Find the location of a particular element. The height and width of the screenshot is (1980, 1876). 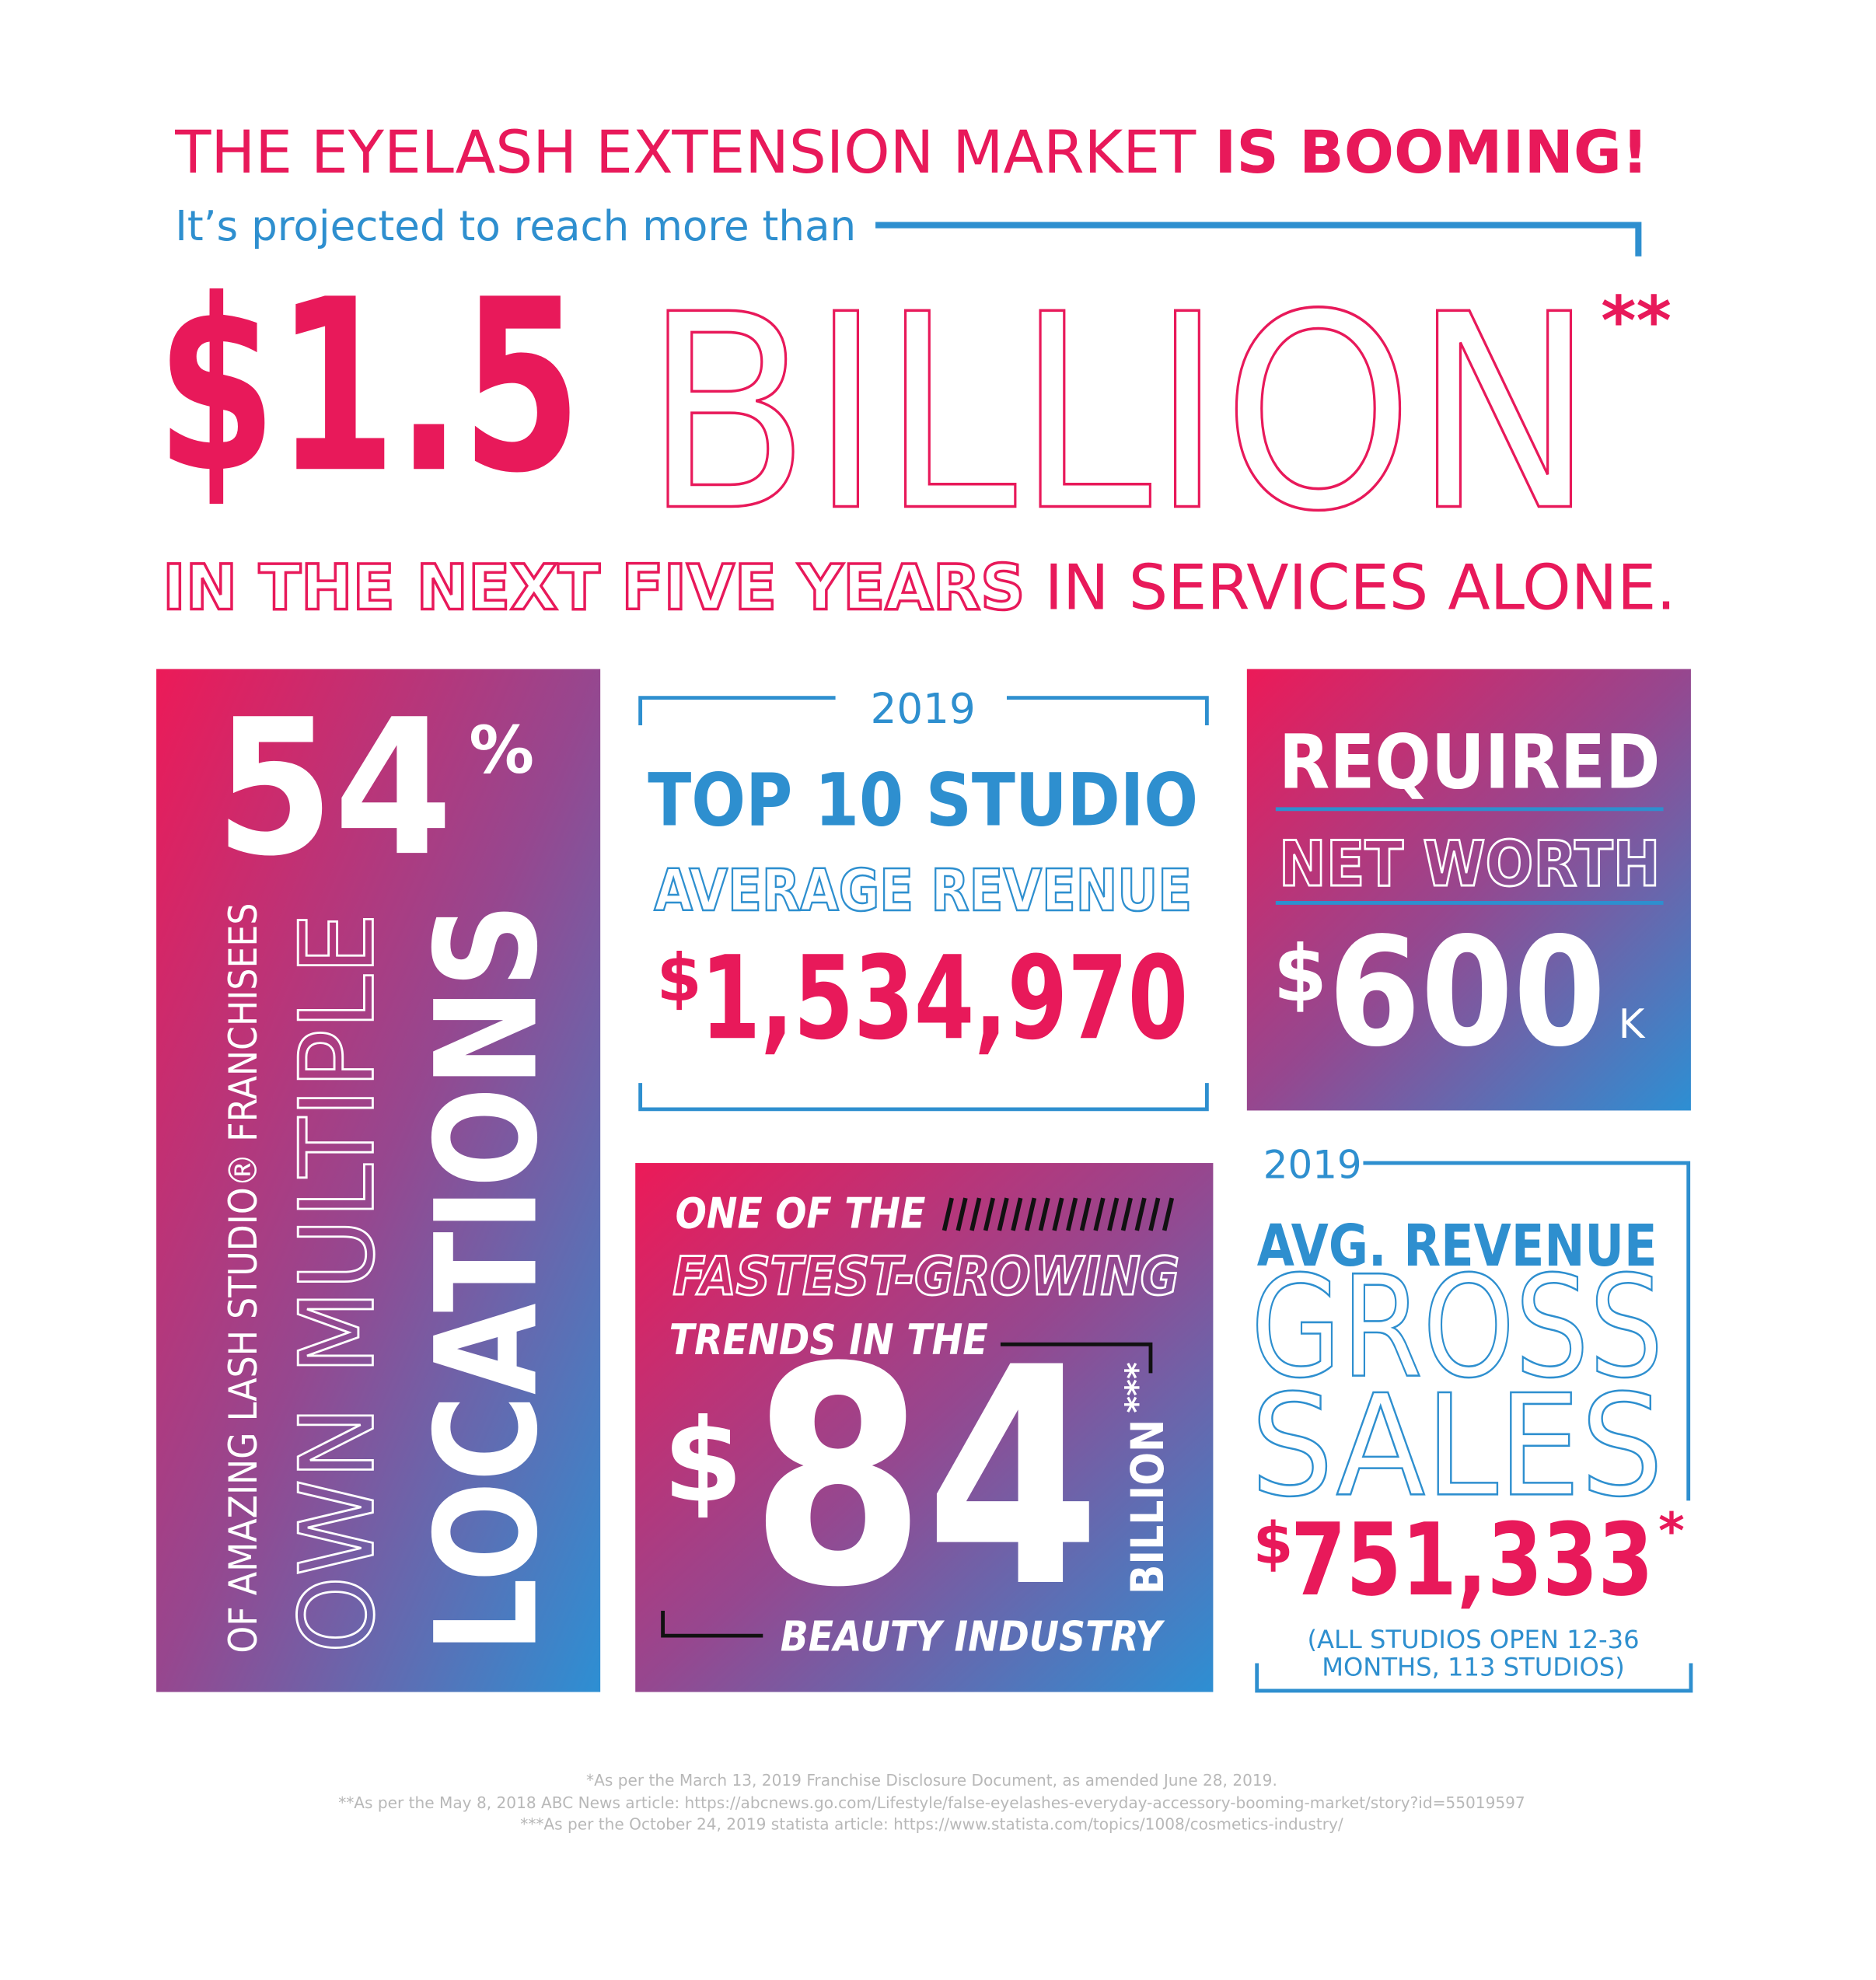

net-amount: 600 is located at coordinates (1466, 992).